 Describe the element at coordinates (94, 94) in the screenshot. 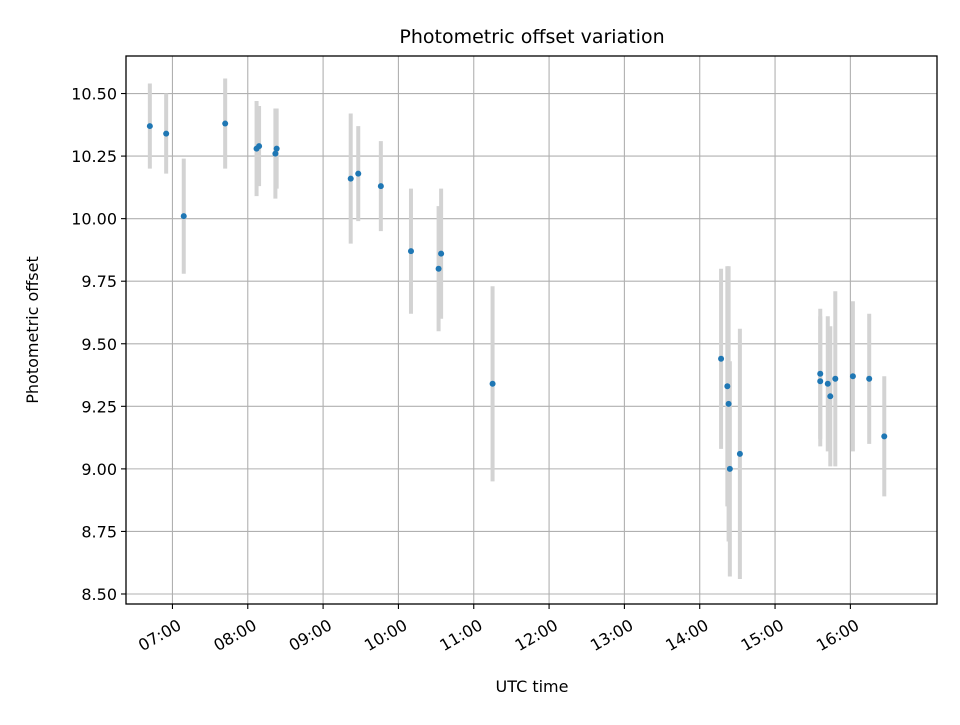

I see `y-tick-label: 10.50` at that location.